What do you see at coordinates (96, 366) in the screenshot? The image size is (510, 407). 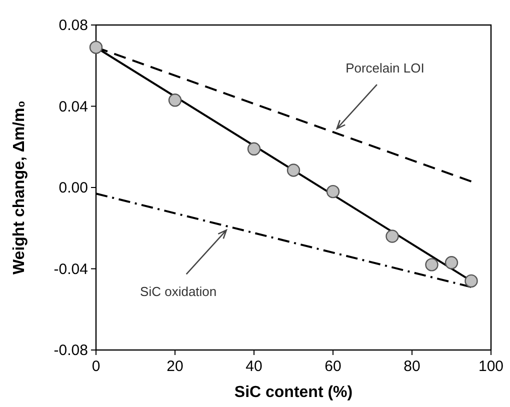 I see `x-tick-label: 0` at bounding box center [96, 366].